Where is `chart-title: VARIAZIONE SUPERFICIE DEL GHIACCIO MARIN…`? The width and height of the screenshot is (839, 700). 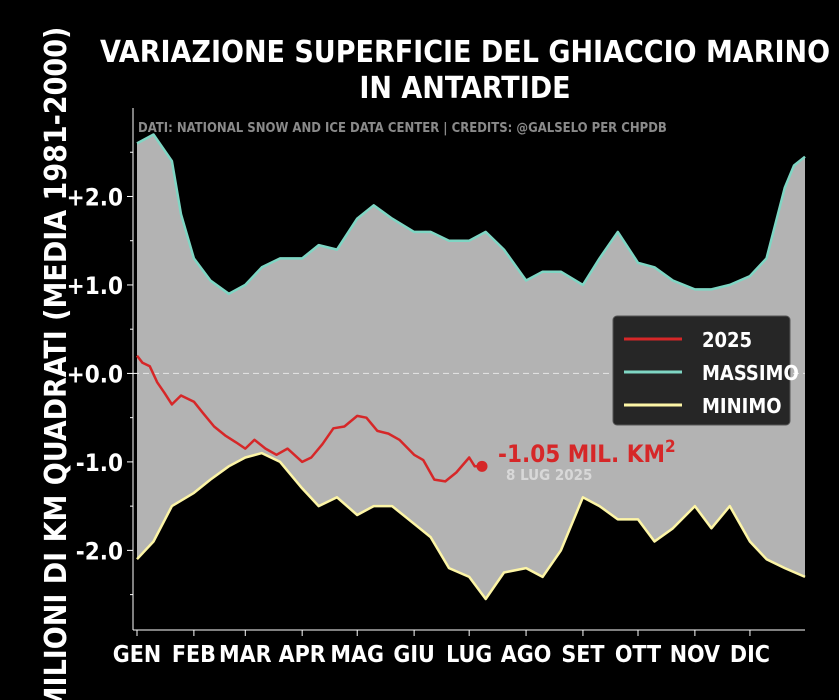
chart-title: VARIAZIONE SUPERFICIE DEL GHIACCIO MARIN… is located at coordinates (465, 52).